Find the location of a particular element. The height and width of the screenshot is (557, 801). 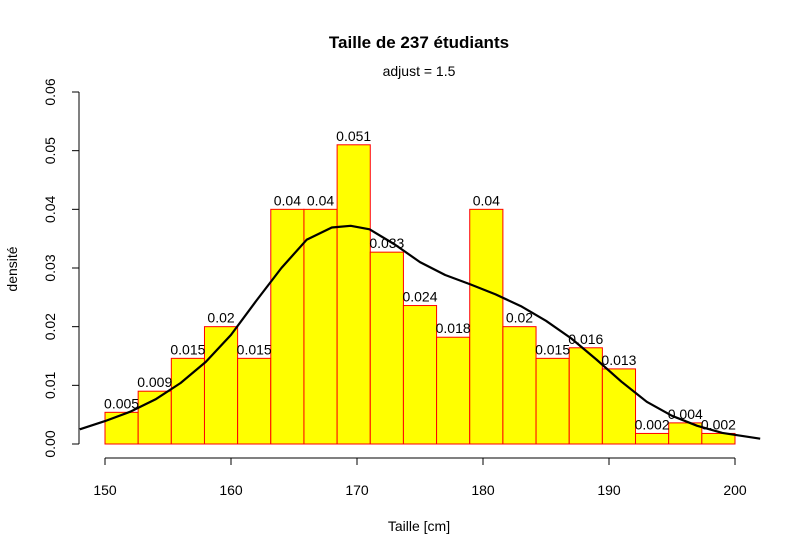

y-tick-label: 0.06 is located at coordinates (50, 91).